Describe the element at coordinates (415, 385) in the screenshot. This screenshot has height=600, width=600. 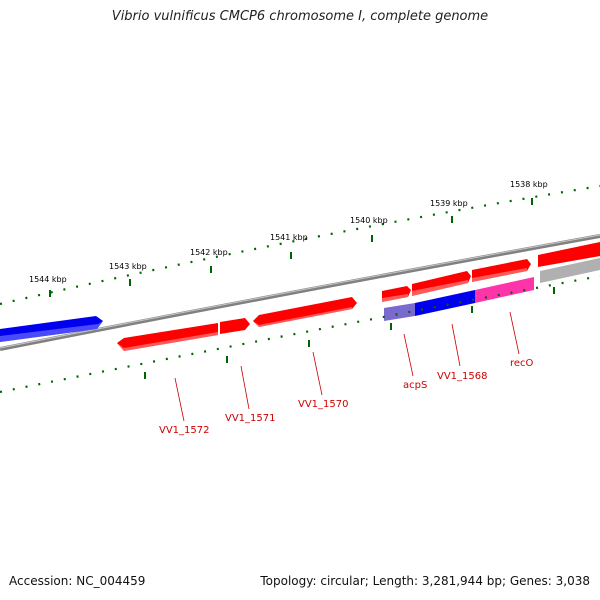
I see `gene-label-acps: acpS` at that location.